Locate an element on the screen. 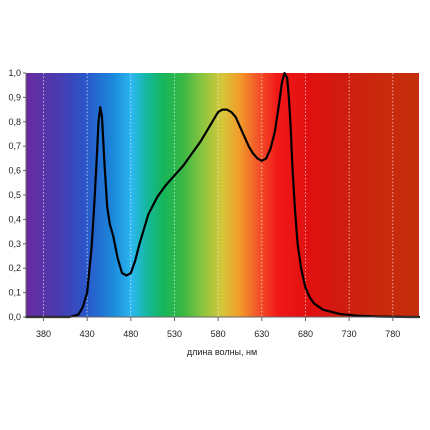  x-tick-label: 780 is located at coordinates (392, 334).